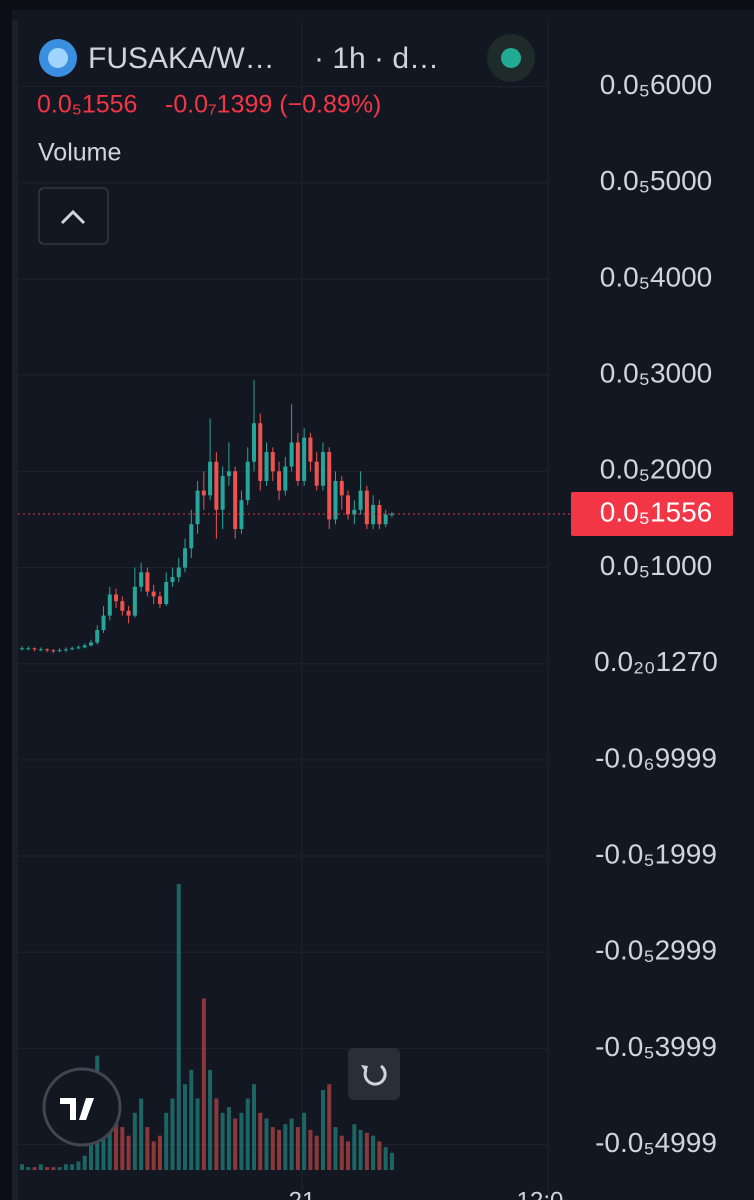 The height and width of the screenshot is (1200, 754). What do you see at coordinates (58, 58) in the screenshot?
I see `coin-logo-inner` at bounding box center [58, 58].